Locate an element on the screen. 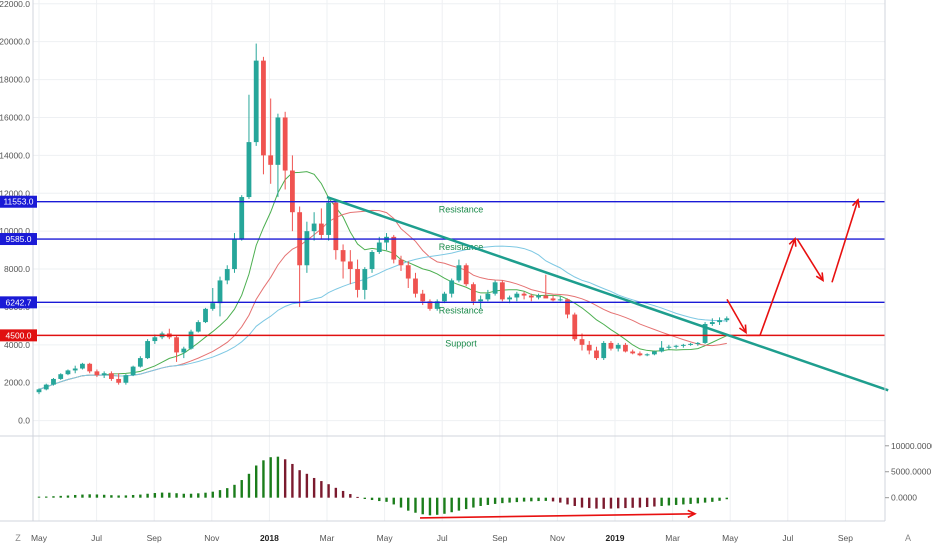  level-tags: 11553.0 9585.0 6242.7 4500.0 is located at coordinates (18, 268).